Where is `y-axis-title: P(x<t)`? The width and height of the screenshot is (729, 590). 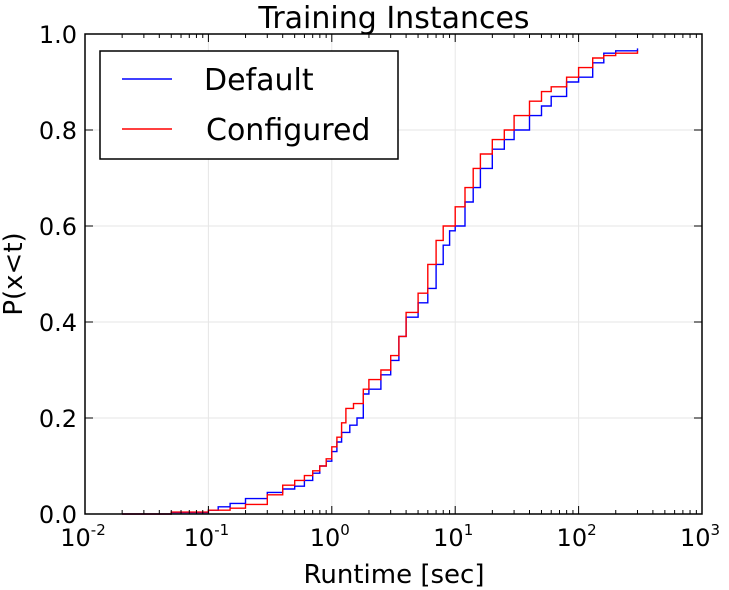
y-axis-title: P(x<t) is located at coordinates (14, 273).